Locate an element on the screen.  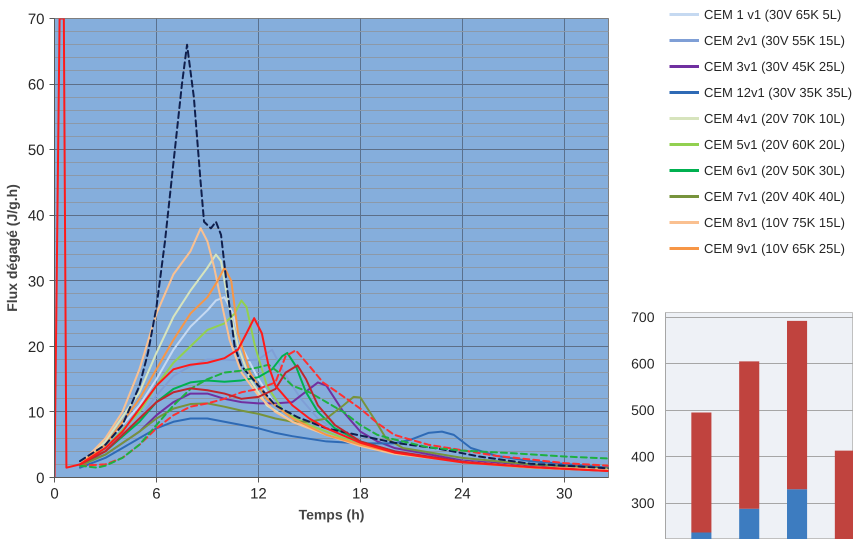
y-tick-label: 300 is located at coordinates (643, 503).